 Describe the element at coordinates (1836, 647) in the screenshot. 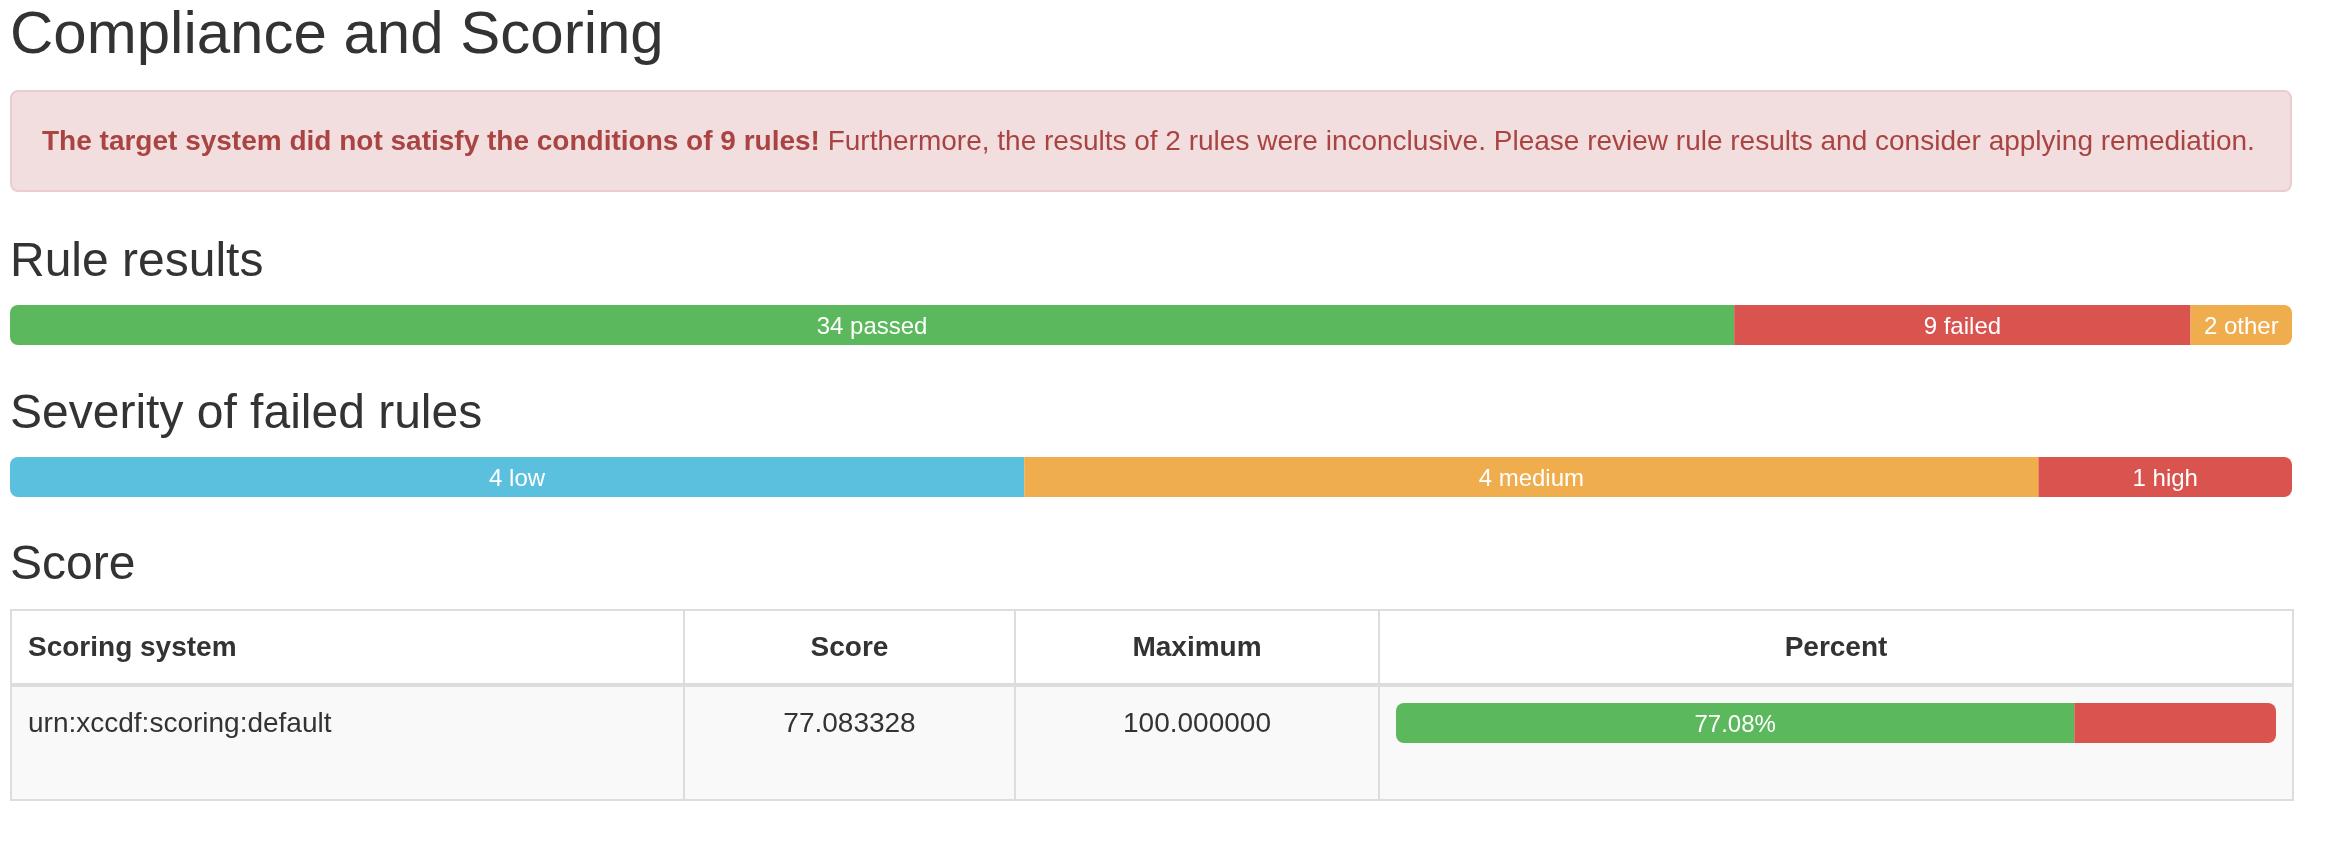

I see `text: Percent` at that location.